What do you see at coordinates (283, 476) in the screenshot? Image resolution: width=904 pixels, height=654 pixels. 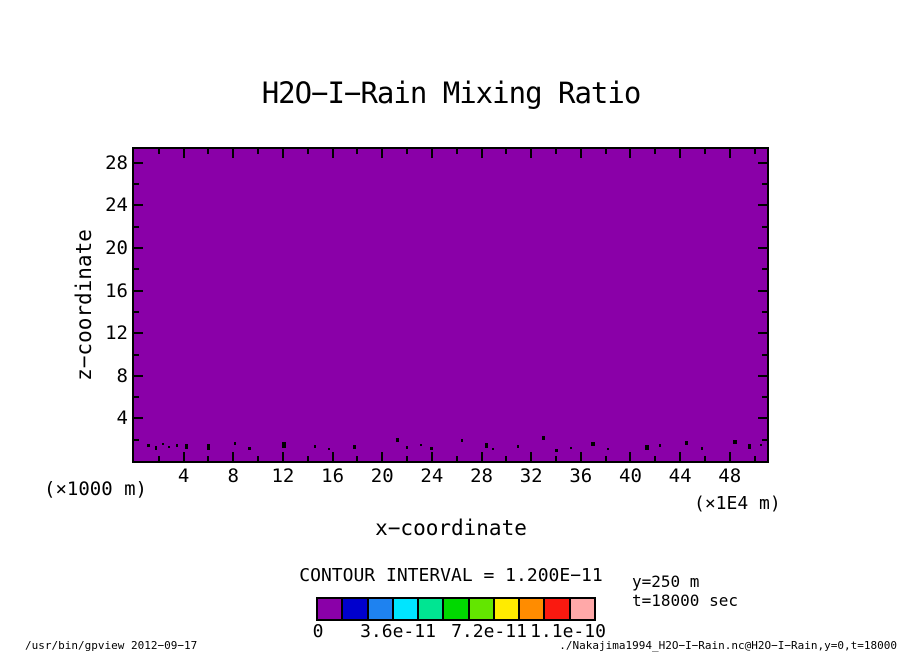 I see `x-tick-label: 12` at bounding box center [283, 476].